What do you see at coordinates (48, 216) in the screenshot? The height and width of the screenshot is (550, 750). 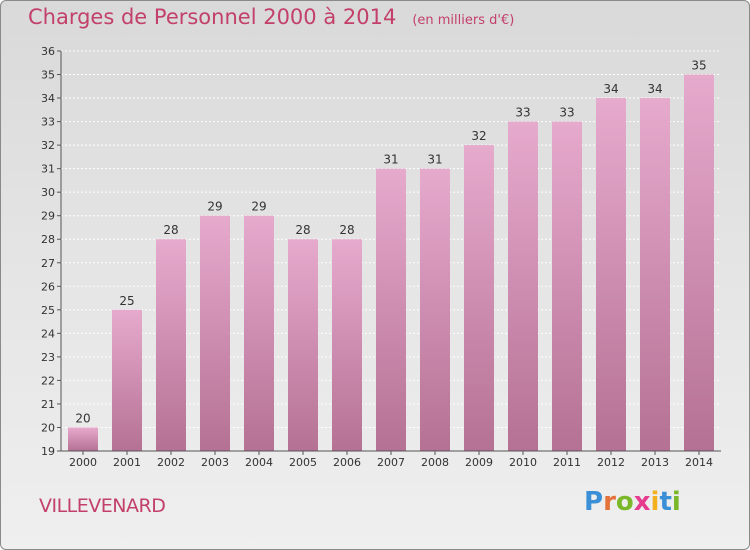 I see `y-tick-label: 29` at bounding box center [48, 216].